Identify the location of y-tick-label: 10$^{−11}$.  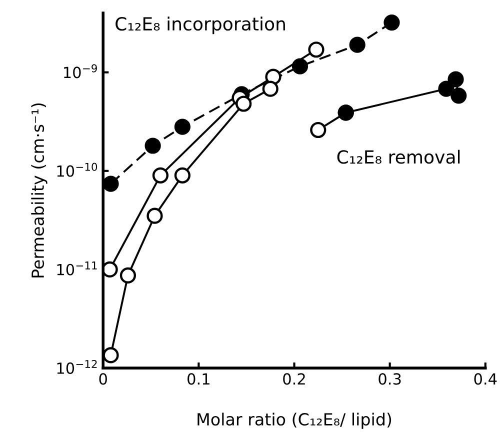
(77, 269).